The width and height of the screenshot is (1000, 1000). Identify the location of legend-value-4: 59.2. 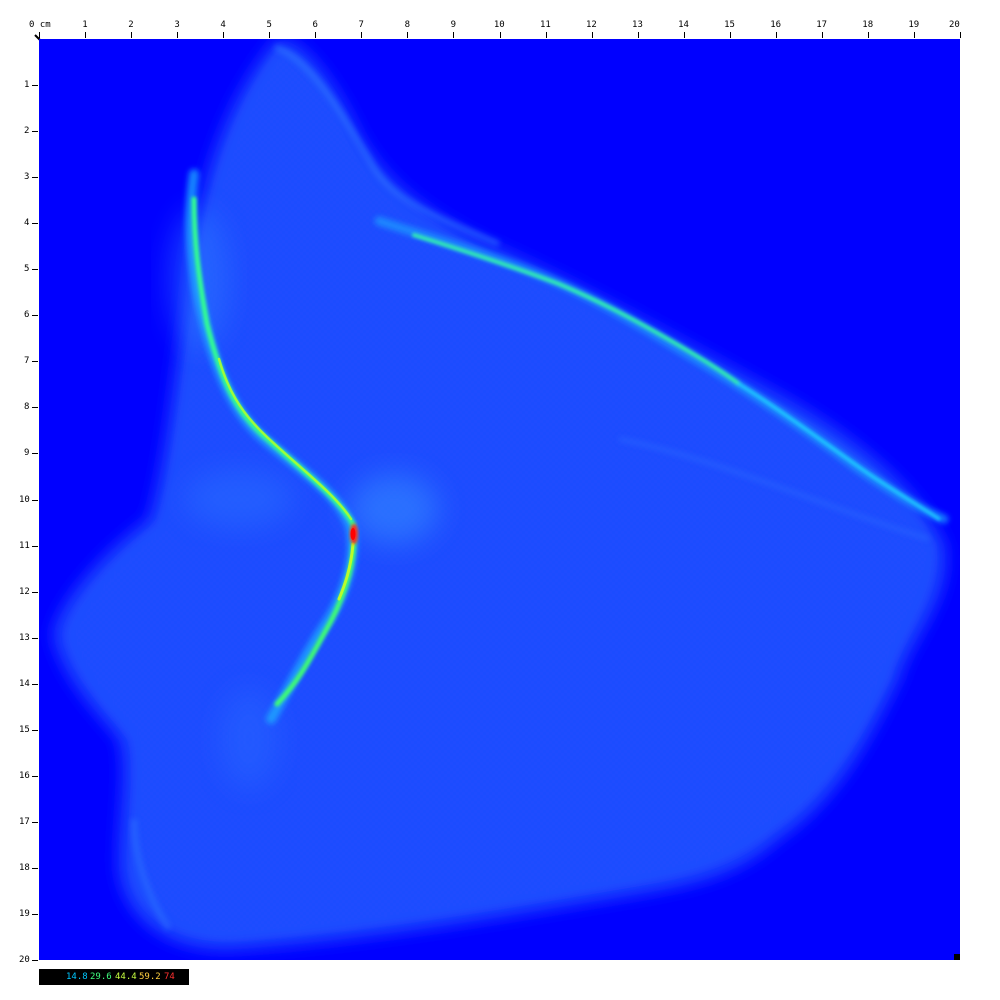
(150, 977).